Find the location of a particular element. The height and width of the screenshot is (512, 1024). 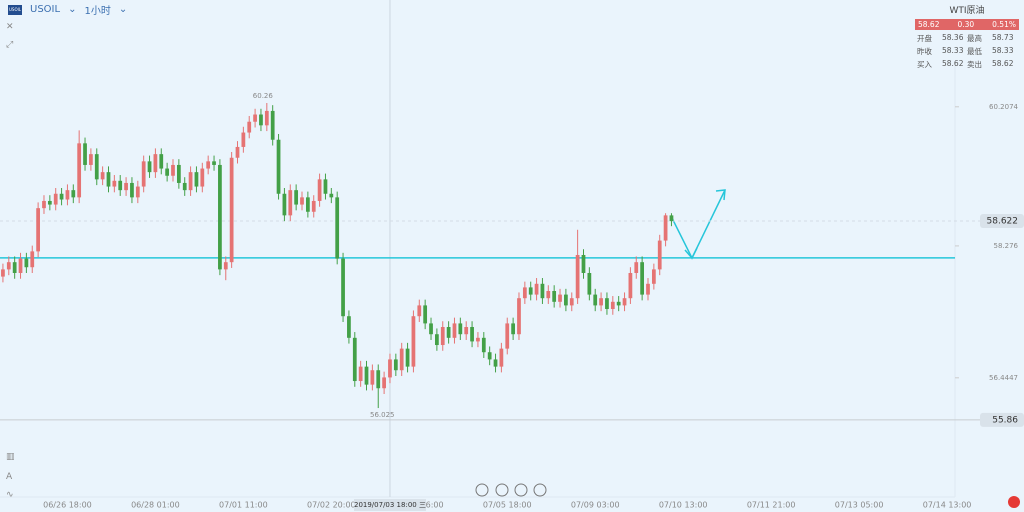

label: 买入 is located at coordinates (924, 64).